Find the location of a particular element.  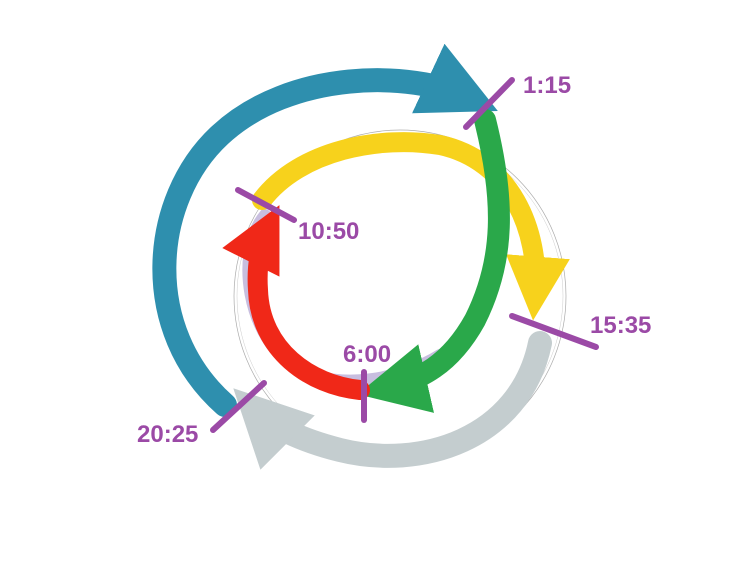

time-label-15-35: 15:35 is located at coordinates (620, 325).